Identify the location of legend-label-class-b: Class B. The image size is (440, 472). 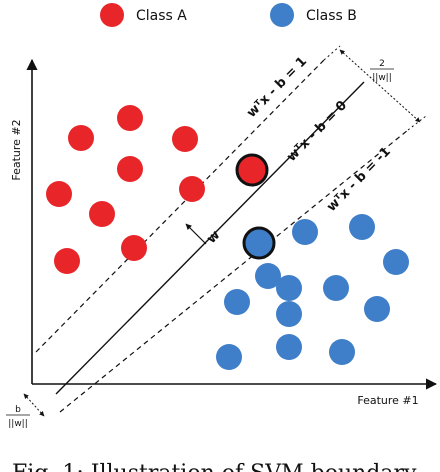
(331, 16).